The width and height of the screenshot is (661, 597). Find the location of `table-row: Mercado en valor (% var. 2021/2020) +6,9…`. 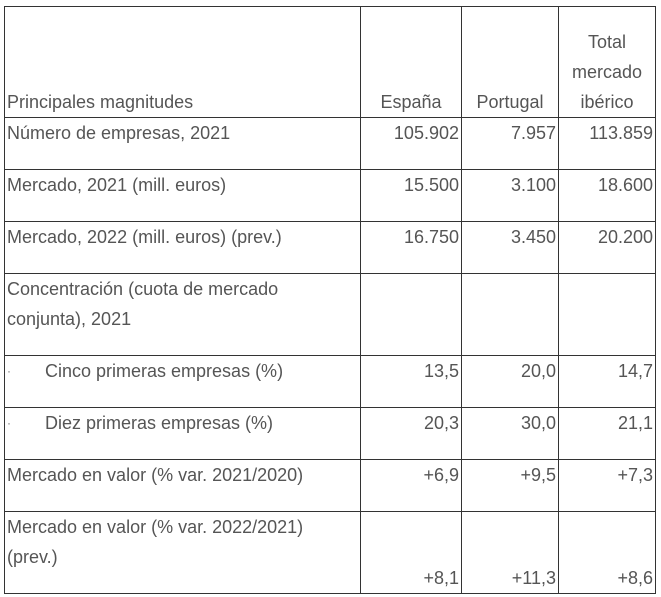

table-row: Mercado en valor (% var. 2021/2020) +6,9… is located at coordinates (330, 485).